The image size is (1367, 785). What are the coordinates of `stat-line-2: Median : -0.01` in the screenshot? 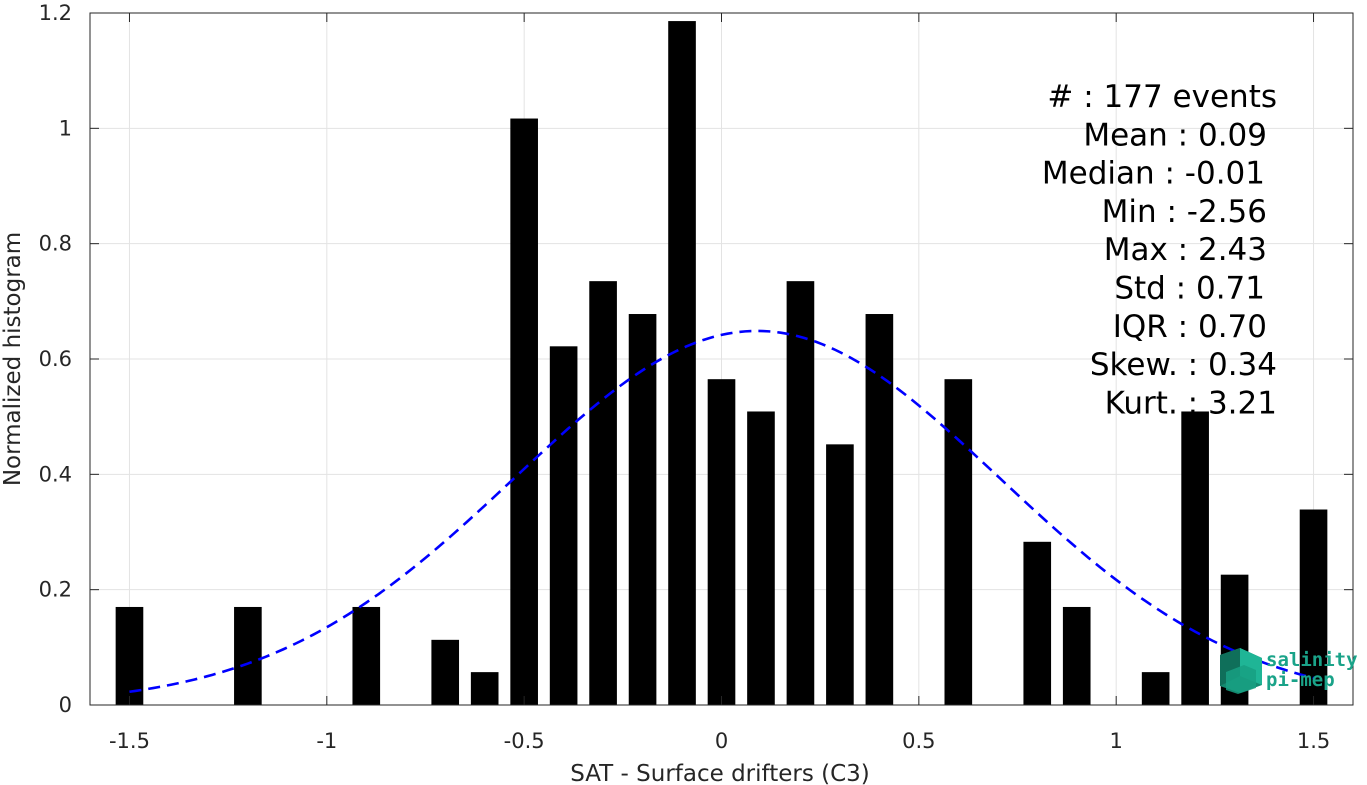 It's located at (1153, 174).